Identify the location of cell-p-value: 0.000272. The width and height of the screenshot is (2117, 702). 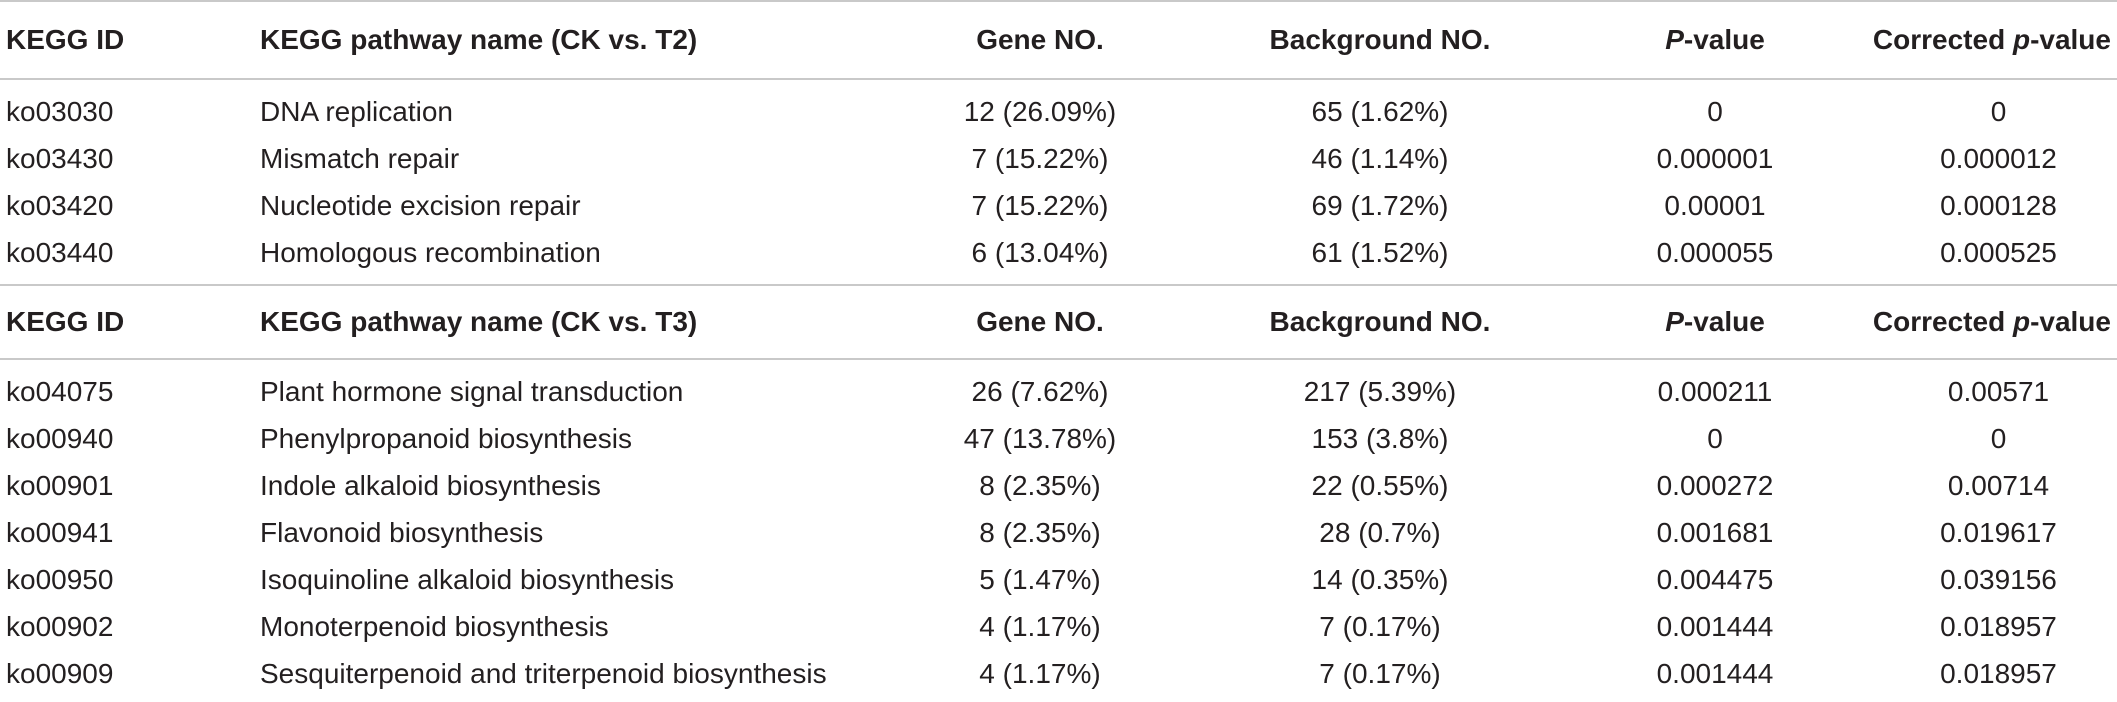
(1715, 485).